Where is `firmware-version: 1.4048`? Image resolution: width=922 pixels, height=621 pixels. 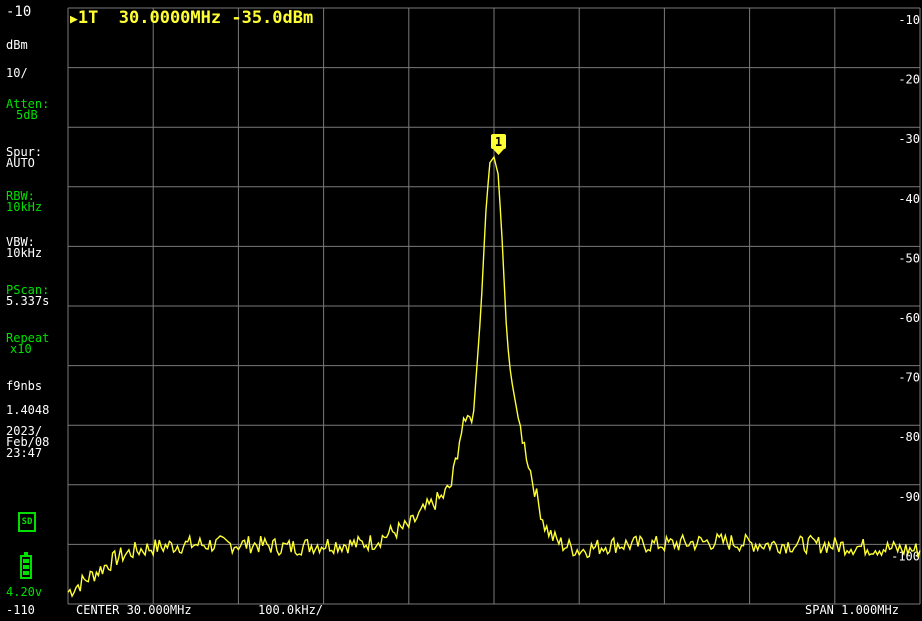 firmware-version: 1.4048 is located at coordinates (28, 410).